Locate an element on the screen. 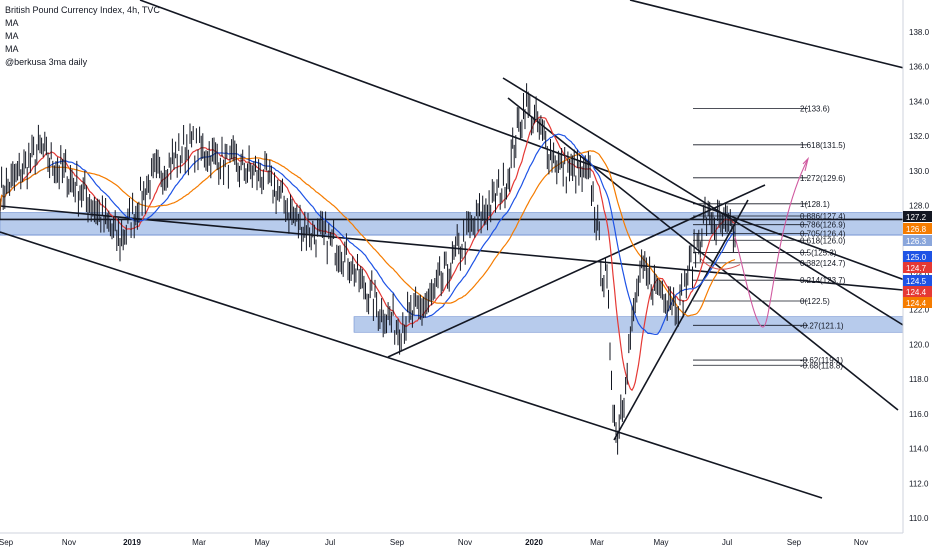 Image resolution: width=932 pixels, height=550 pixels. fib-level-label: 0.5(125.3) is located at coordinates (818, 252).